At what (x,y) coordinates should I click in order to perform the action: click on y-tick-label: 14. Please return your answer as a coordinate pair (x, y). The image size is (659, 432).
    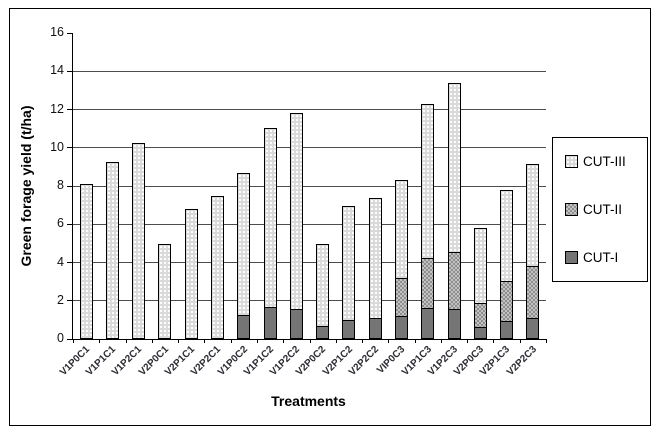
    Looking at the image, I should click on (57, 70).